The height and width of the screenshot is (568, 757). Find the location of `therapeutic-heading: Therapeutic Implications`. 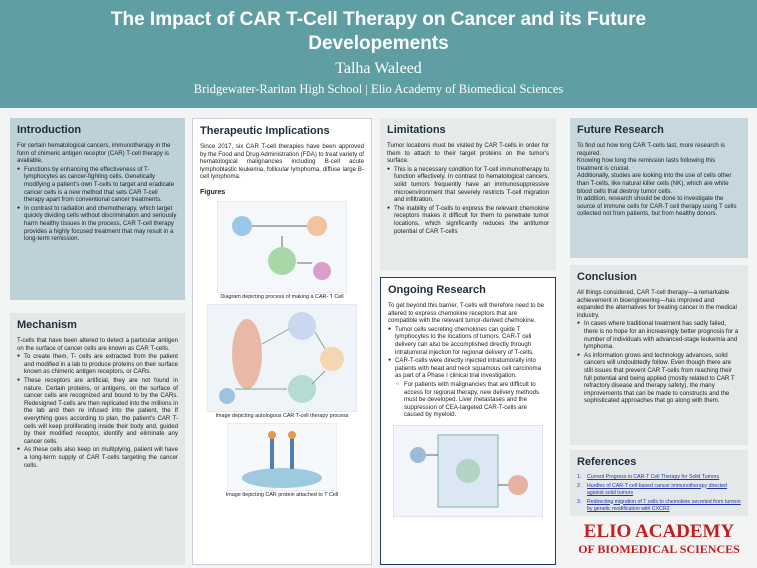

therapeutic-heading: Therapeutic Implications is located at coordinates (265, 131).